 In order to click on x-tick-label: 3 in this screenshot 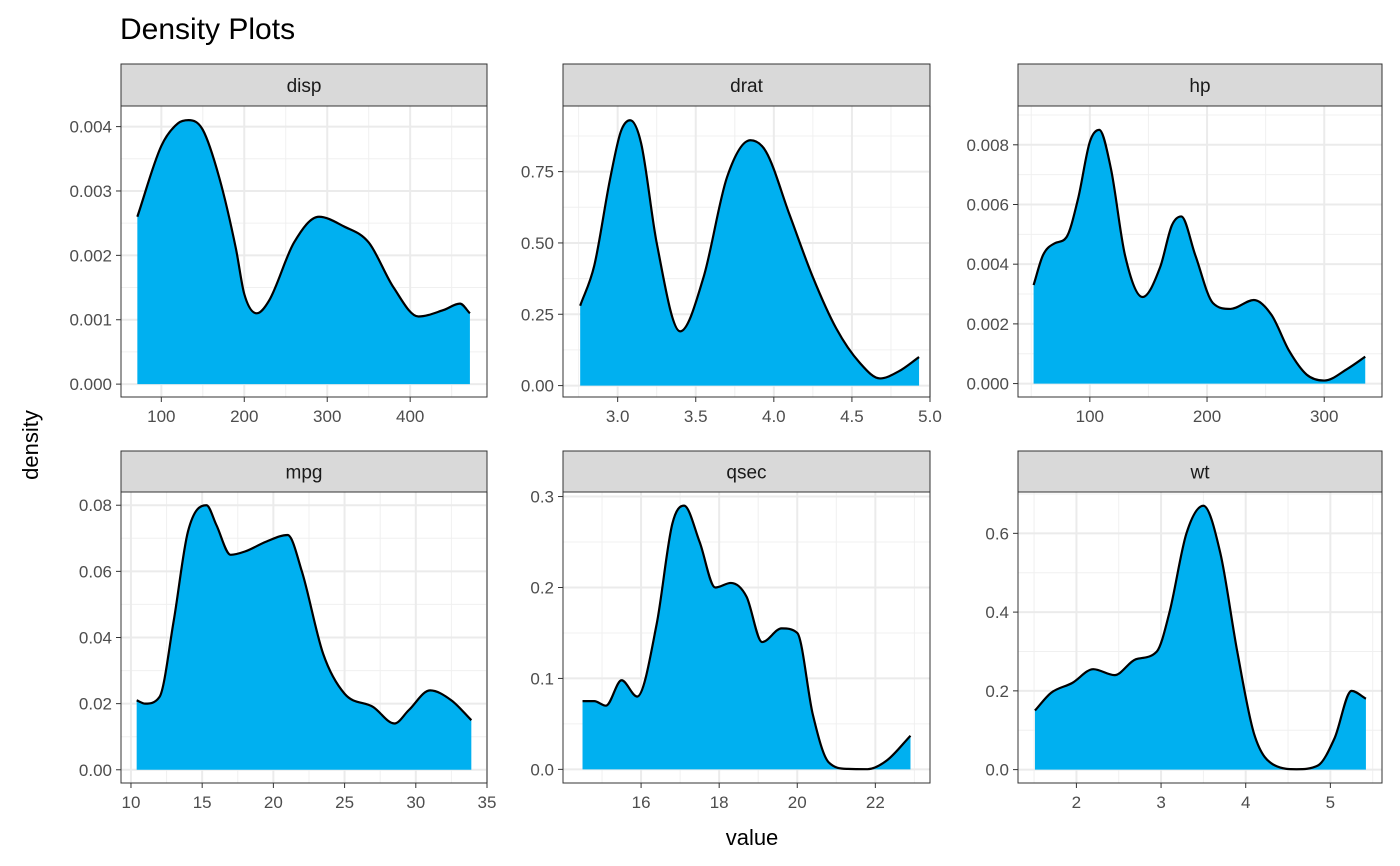, I will do `click(1160, 802)`.